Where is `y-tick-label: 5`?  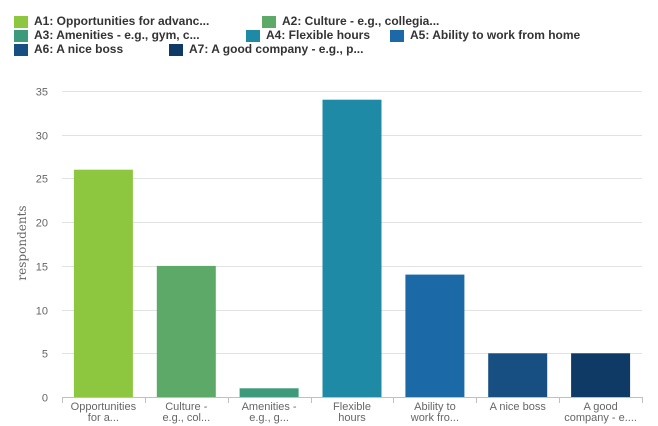
y-tick-label: 5 is located at coordinates (45, 355).